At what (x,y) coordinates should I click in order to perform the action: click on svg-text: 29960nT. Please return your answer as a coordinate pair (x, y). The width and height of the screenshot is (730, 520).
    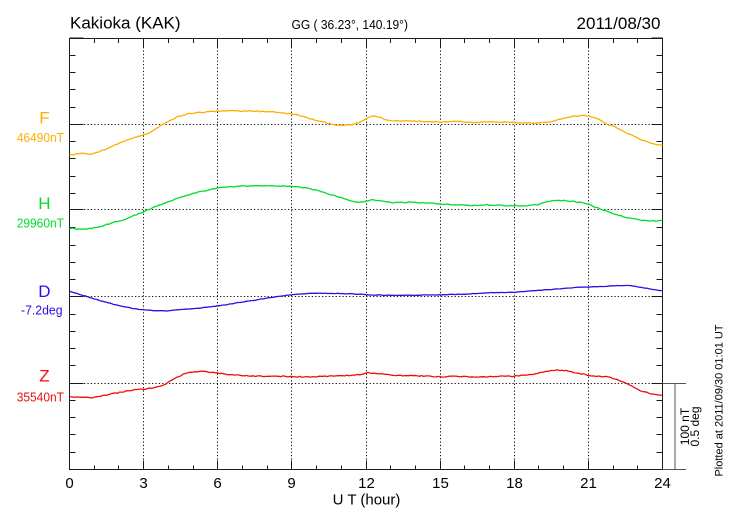
    Looking at the image, I should click on (40, 223).